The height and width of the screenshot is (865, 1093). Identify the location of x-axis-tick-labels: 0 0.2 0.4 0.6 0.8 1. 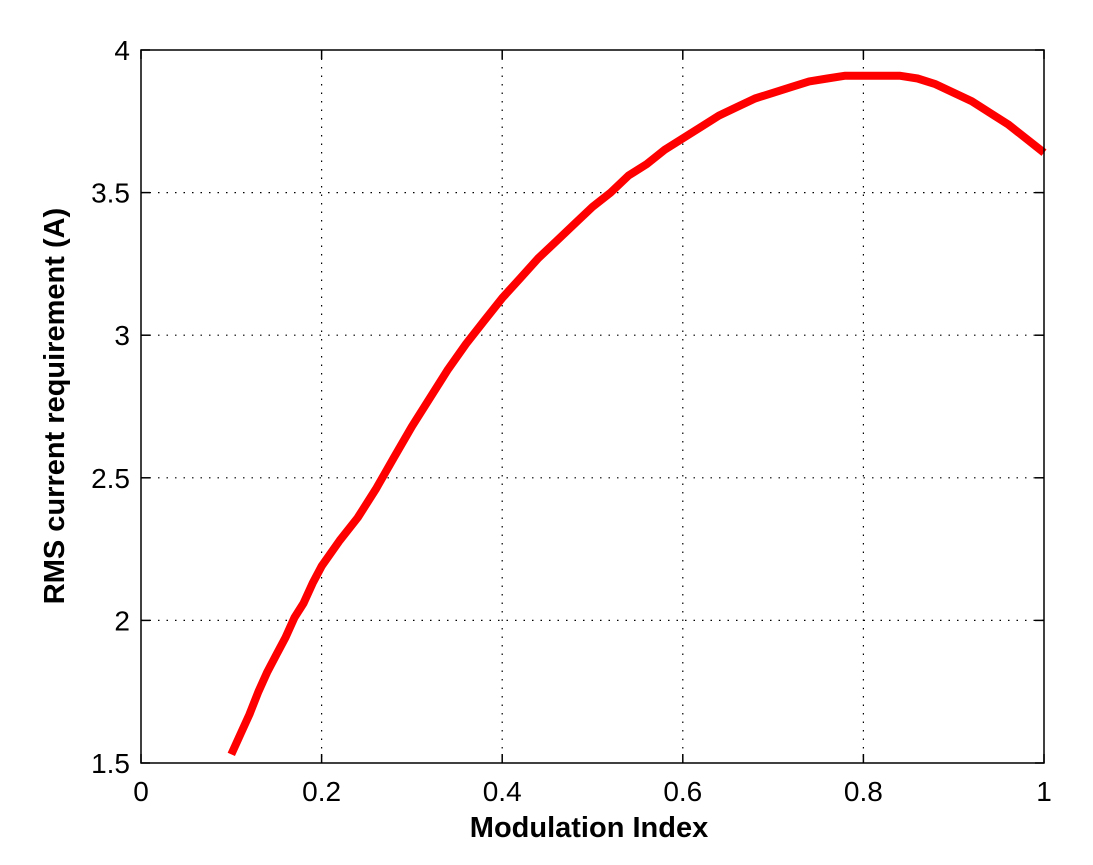
(592, 791).